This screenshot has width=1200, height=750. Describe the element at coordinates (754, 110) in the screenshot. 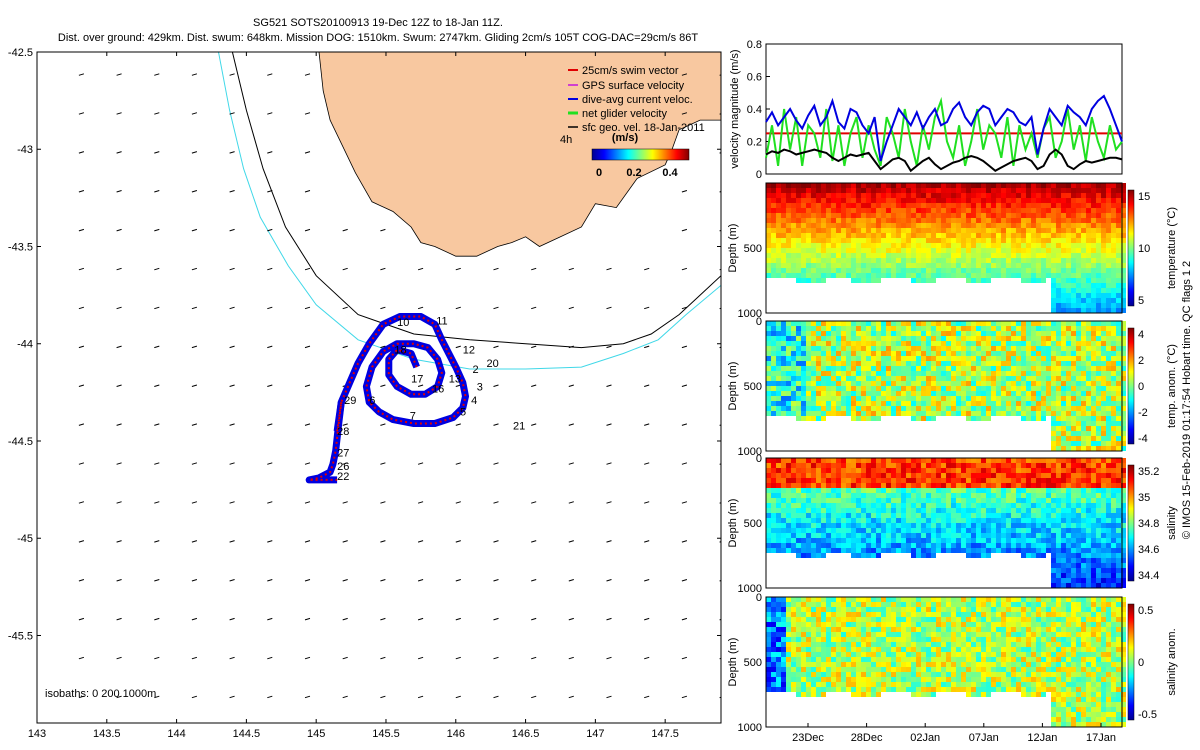

I see `velocity-ytick-label: 0.4` at that location.